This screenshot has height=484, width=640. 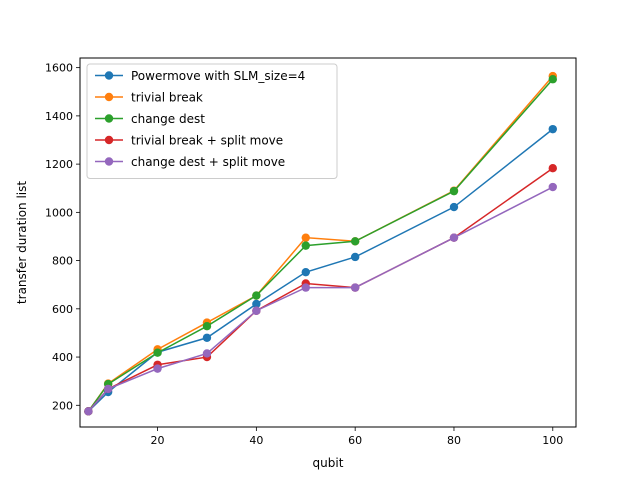 What do you see at coordinates (207, 141) in the screenshot?
I see `legend-label: trivial break + split move` at bounding box center [207, 141].